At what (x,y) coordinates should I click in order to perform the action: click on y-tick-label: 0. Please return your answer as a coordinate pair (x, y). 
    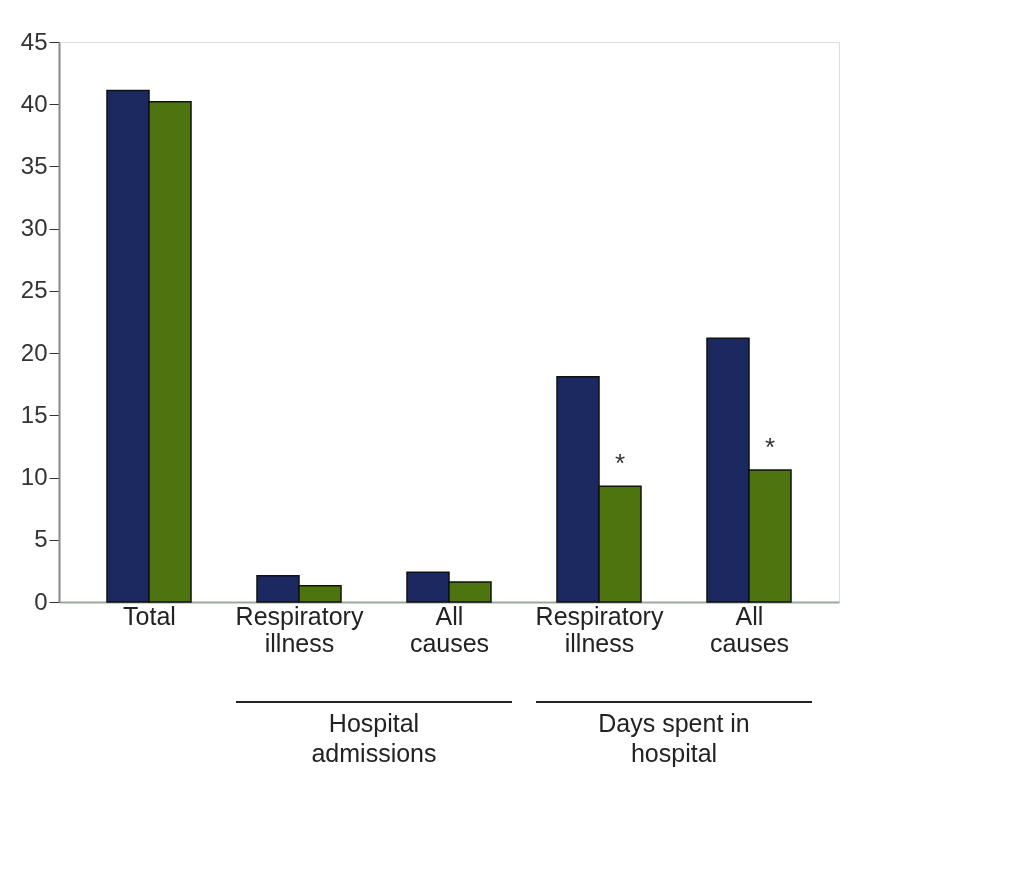
    Looking at the image, I should click on (41, 601).